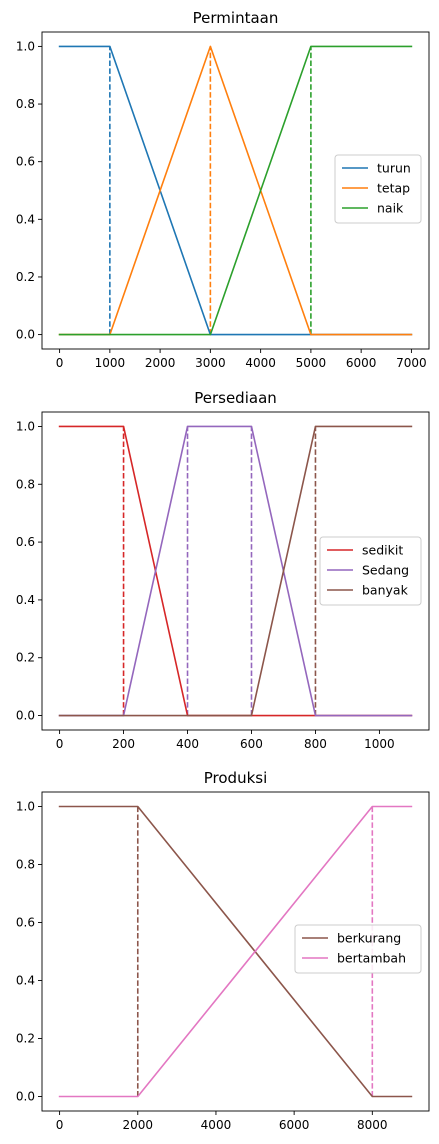 Image resolution: width=439 pixels, height=1144 pixels. I want to click on legend-label-turun: turun, so click(394, 168).